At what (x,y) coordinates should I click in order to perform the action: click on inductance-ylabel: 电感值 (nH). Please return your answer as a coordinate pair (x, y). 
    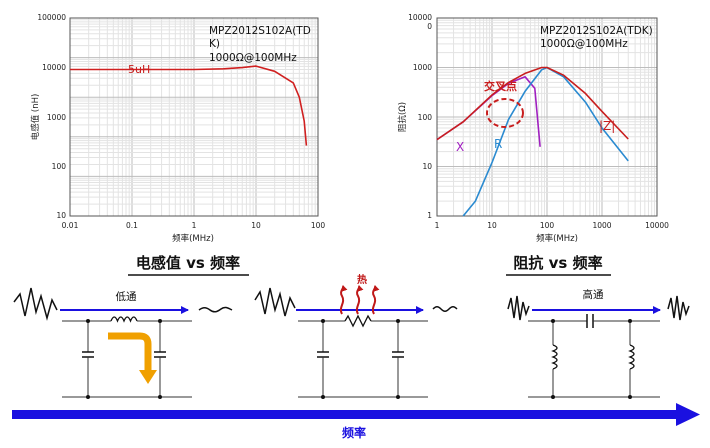
    Looking at the image, I should click on (35, 117).